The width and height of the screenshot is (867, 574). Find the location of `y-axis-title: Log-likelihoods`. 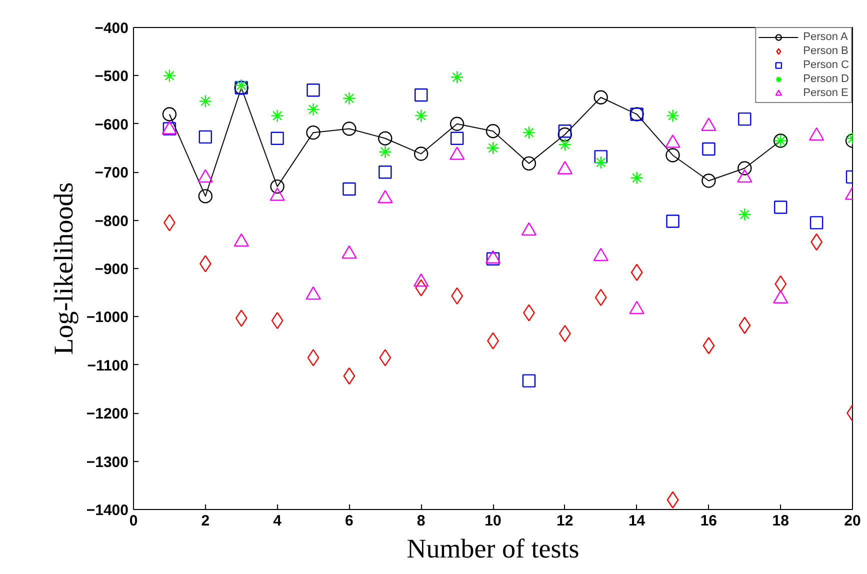

y-axis-title: Log-likelihoods is located at coordinates (63, 268).